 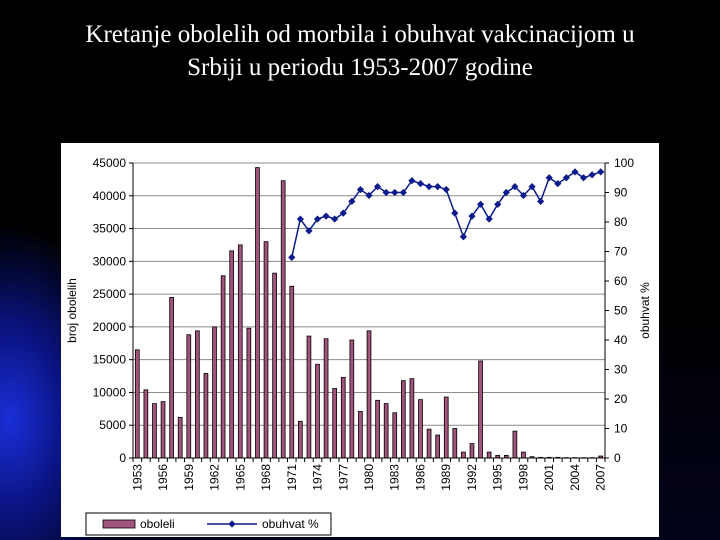 What do you see at coordinates (171, 377) in the screenshot?
I see `bar-1957` at bounding box center [171, 377].